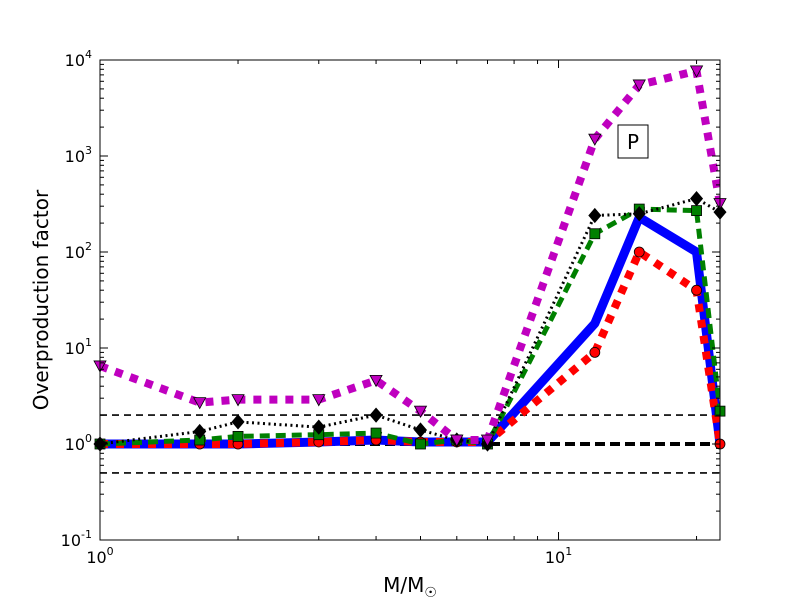 This screenshot has width=800, height=600. I want to click on annotation-group: P, so click(633, 141).